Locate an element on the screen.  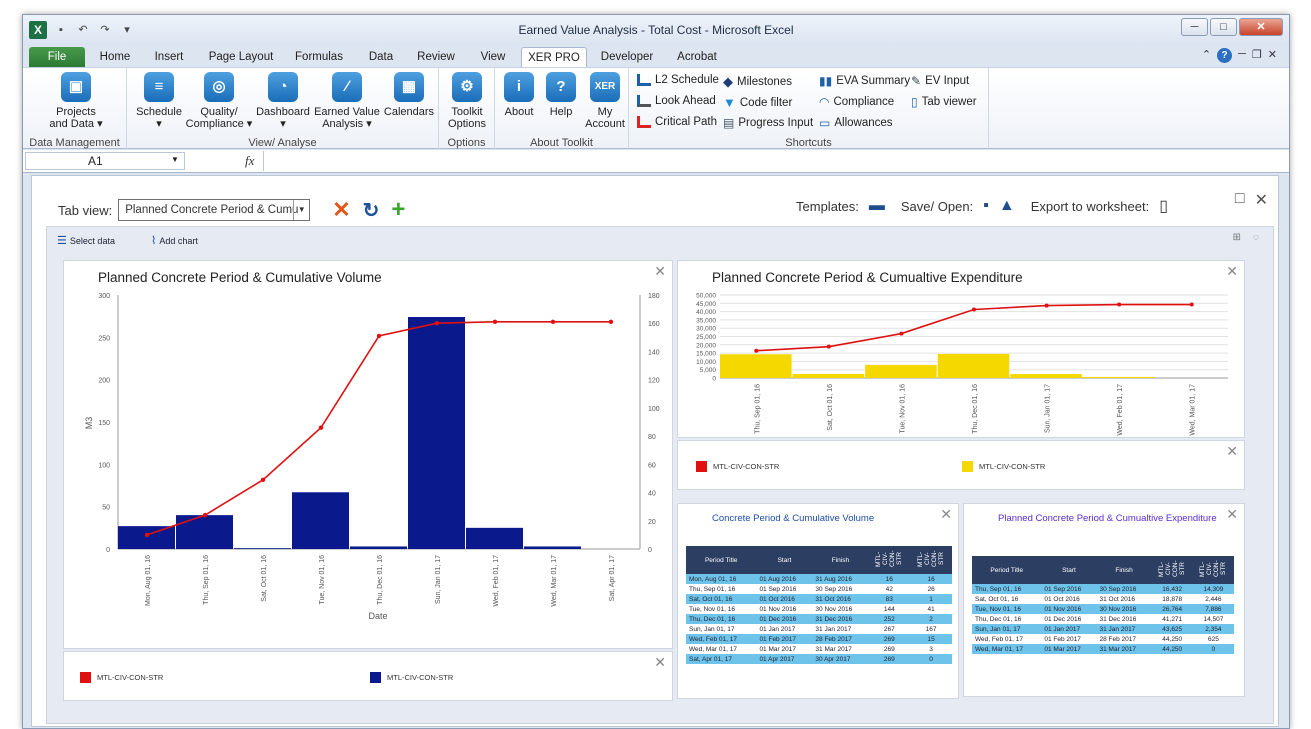
shortcut-compliance: ◠ Compliance is located at coordinates (857, 102).